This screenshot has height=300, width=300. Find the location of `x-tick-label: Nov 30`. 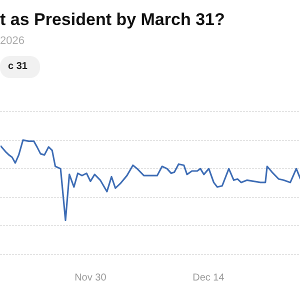

x-tick-label: Nov 30 is located at coordinates (90, 278).